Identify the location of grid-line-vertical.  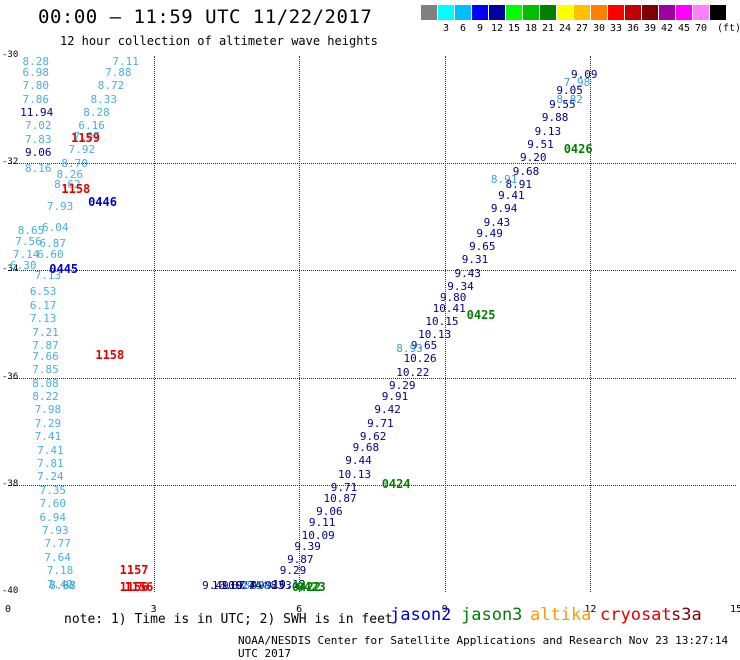
(300, 324).